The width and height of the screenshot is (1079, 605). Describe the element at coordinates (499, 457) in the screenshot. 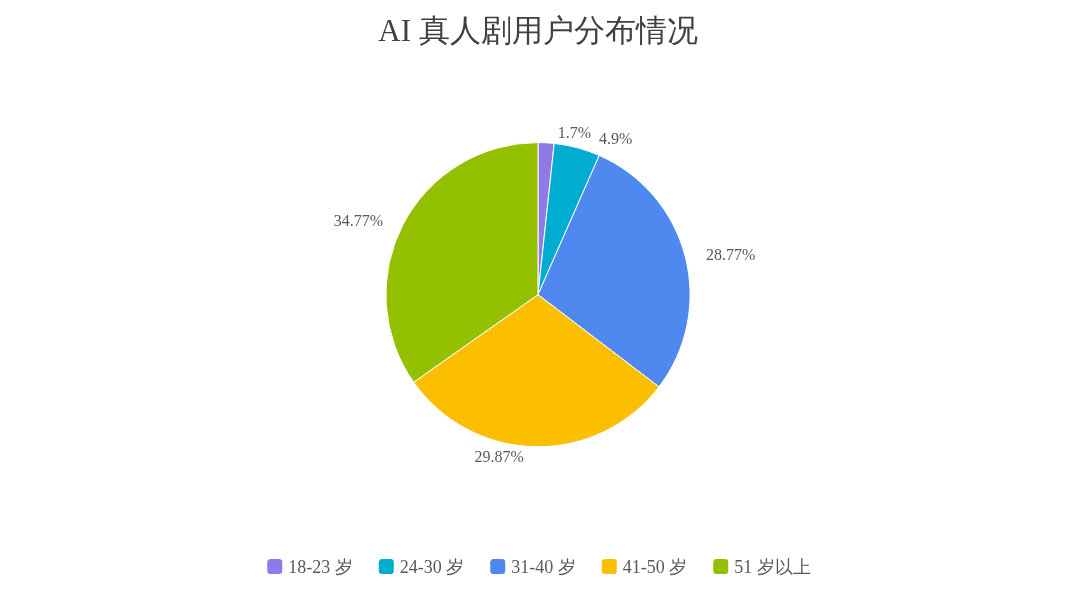

I see `data-label: 29.87%` at that location.